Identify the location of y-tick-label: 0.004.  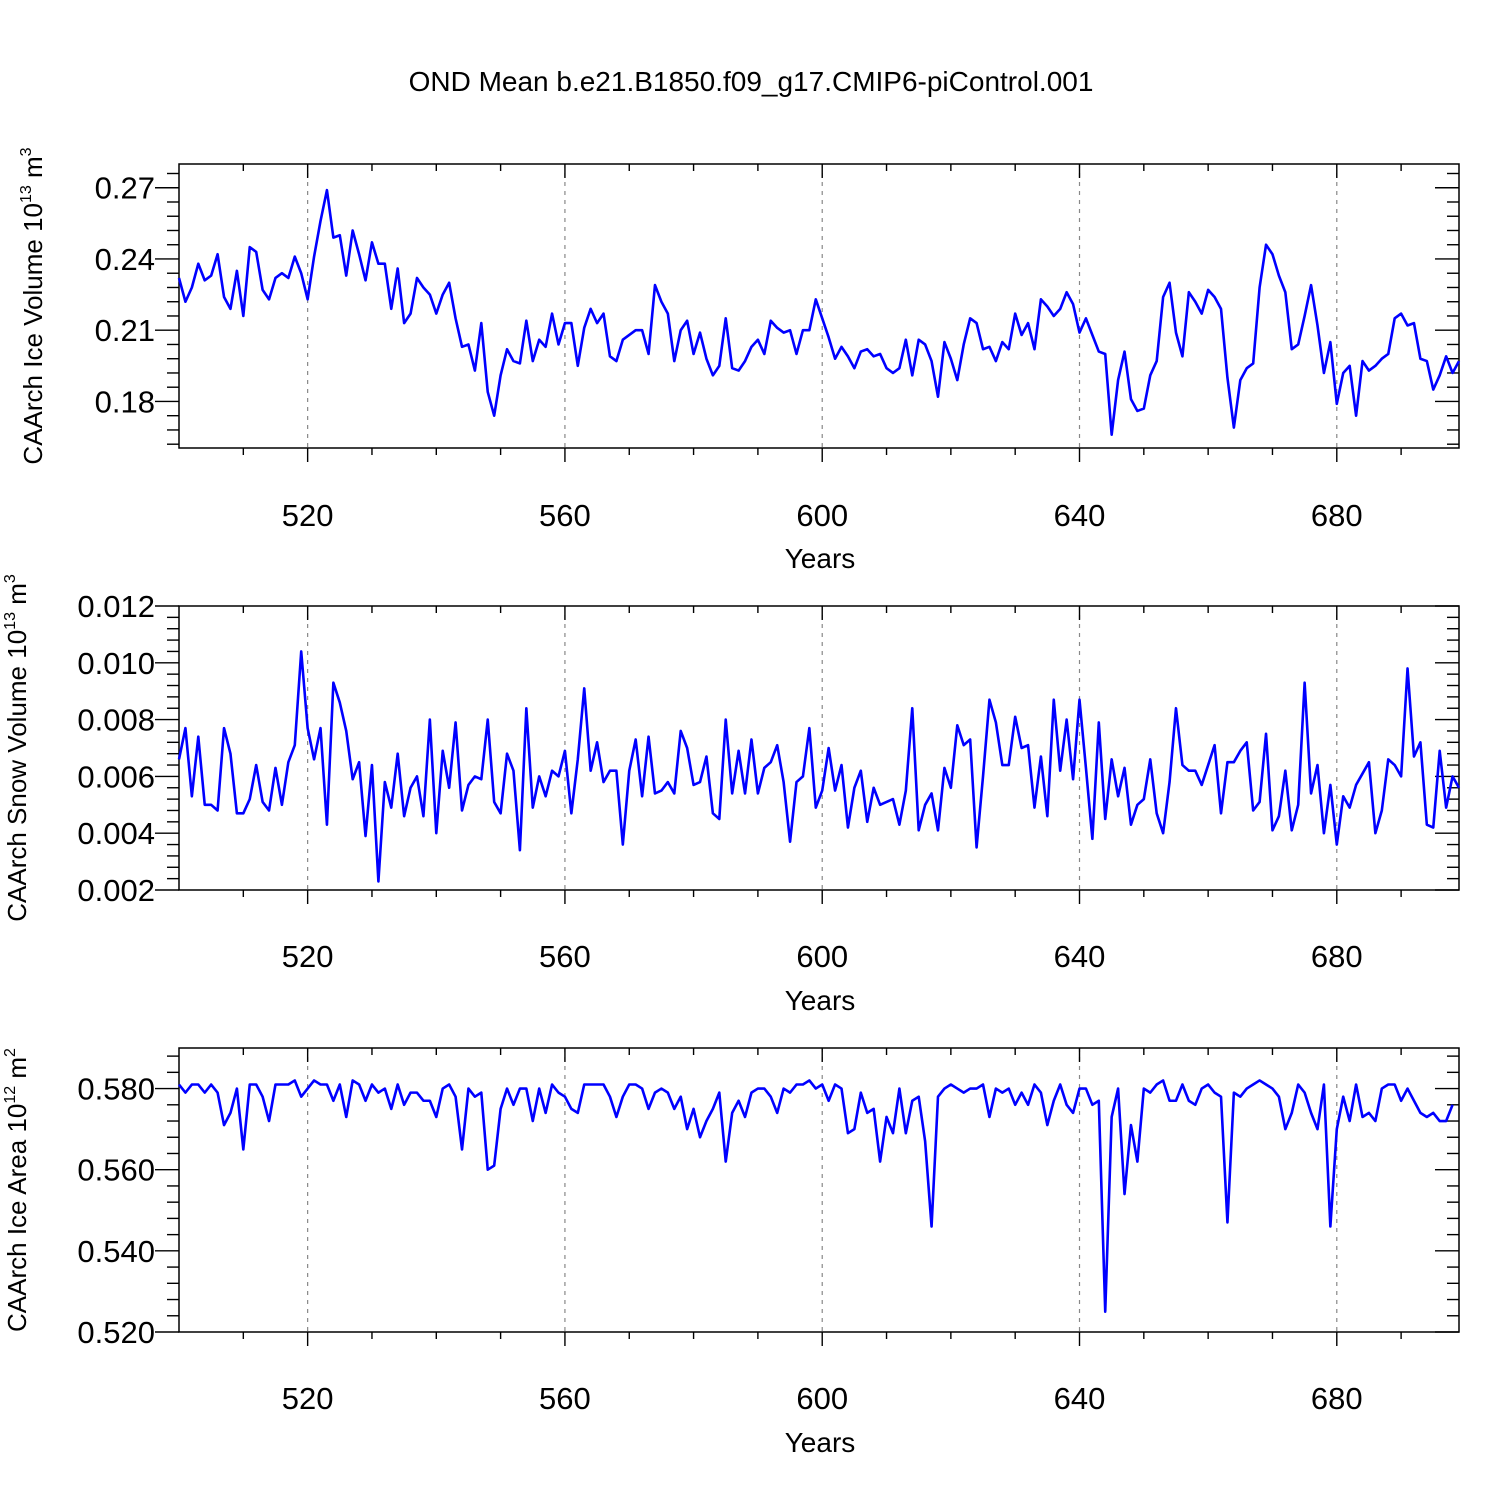
(116, 833).